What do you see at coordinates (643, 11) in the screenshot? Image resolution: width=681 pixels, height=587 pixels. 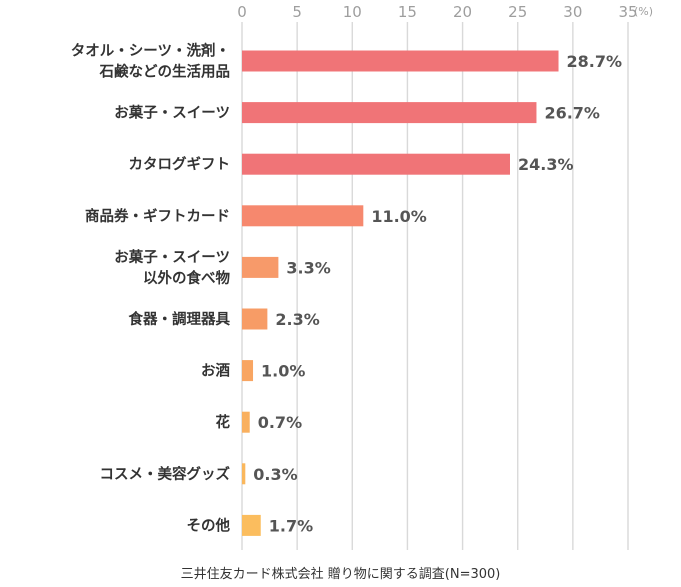 I see `unit-label: (%)` at bounding box center [643, 11].